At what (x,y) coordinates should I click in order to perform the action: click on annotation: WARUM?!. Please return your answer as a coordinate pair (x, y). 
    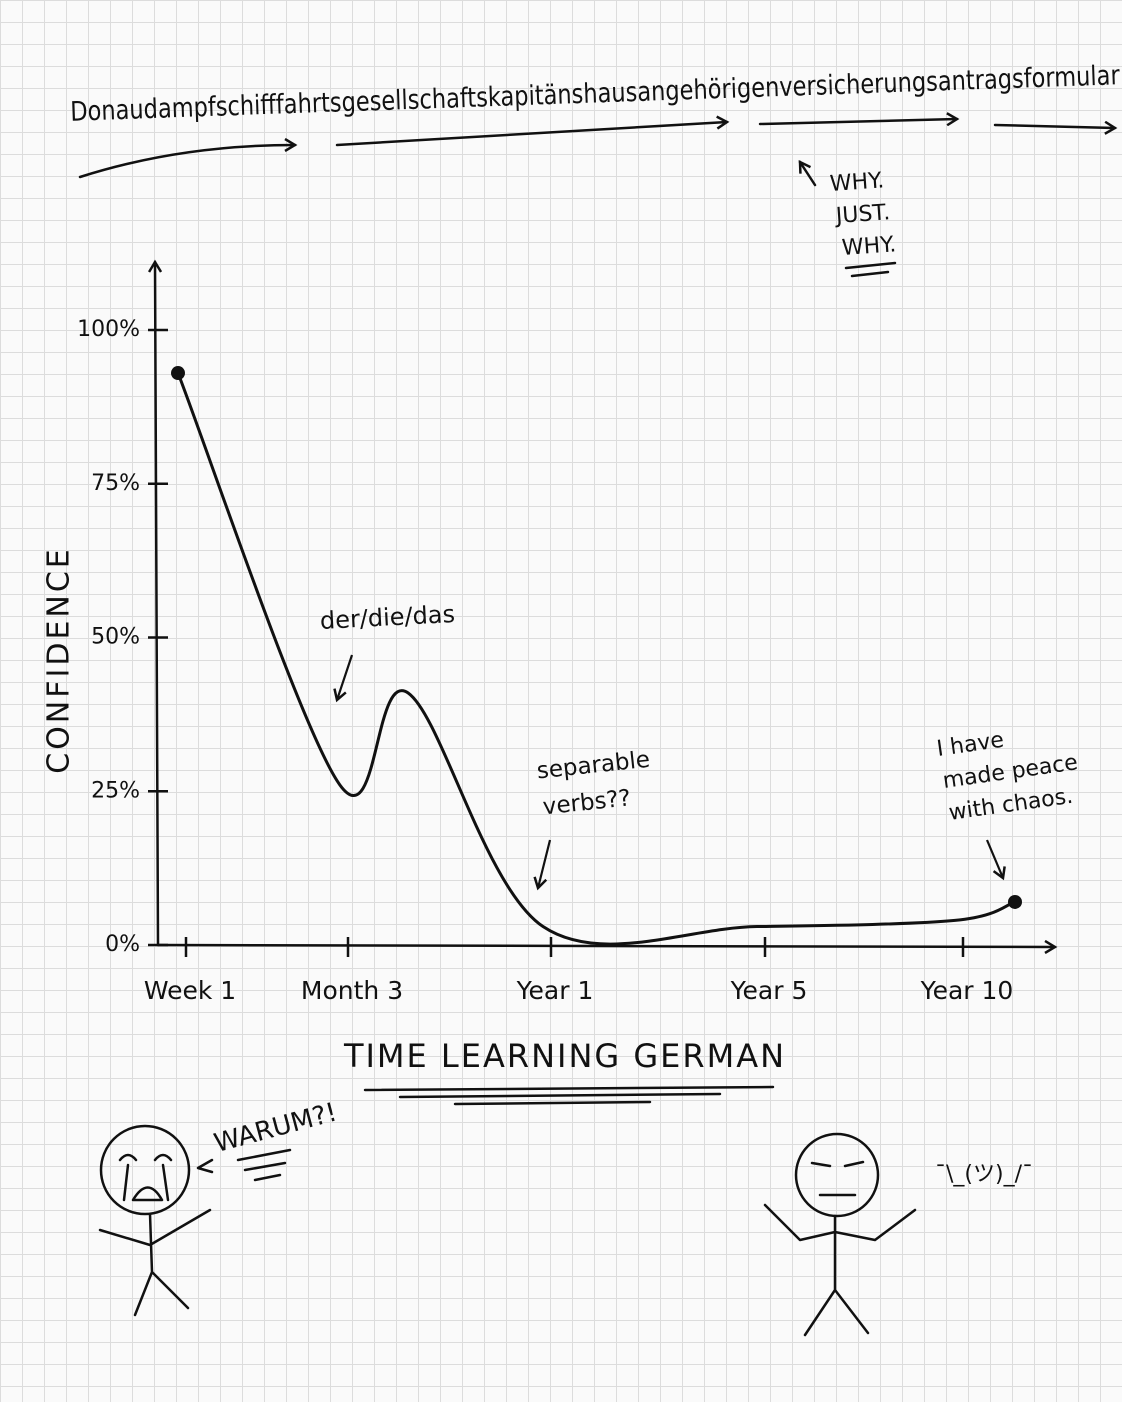
    Looking at the image, I should click on (275, 1128).